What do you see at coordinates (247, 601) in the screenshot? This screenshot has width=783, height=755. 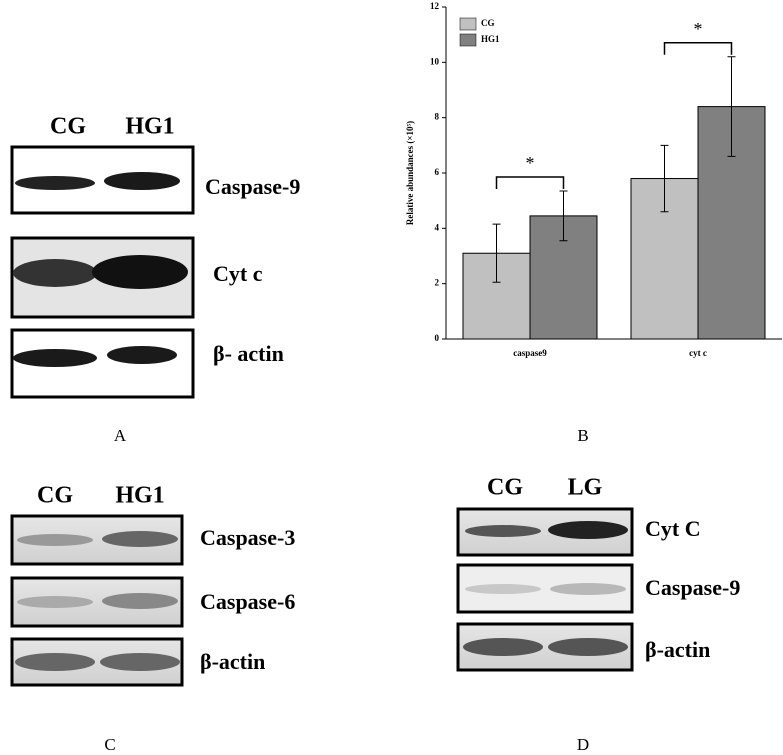 I see `row-label: Caspase-6` at bounding box center [247, 601].